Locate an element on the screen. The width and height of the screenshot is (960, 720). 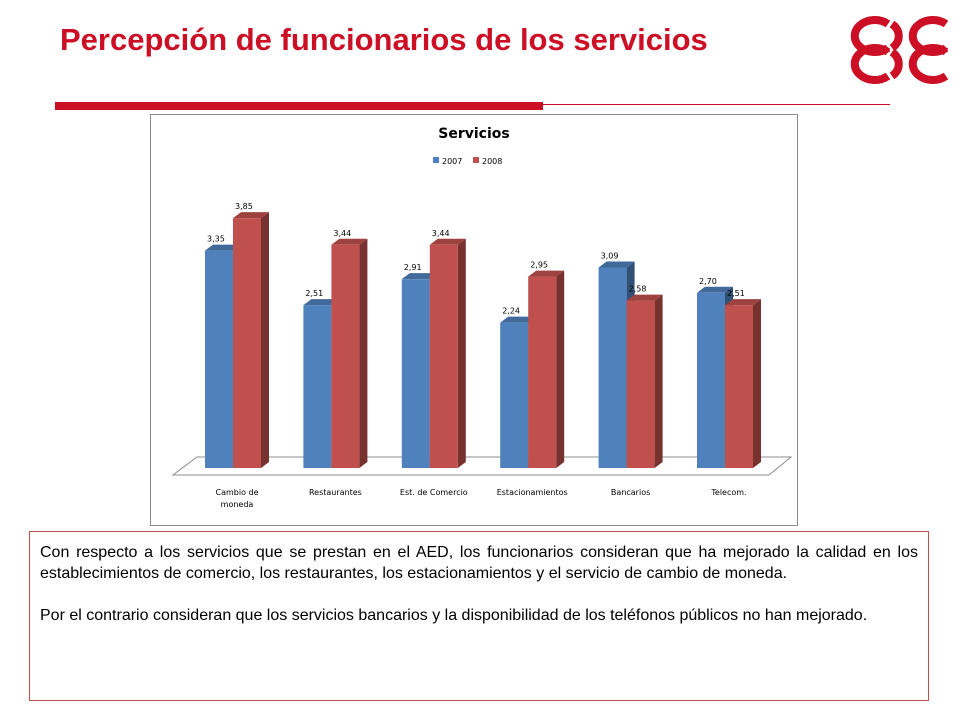
data-label-2007-0: 3,35 is located at coordinates (216, 239).